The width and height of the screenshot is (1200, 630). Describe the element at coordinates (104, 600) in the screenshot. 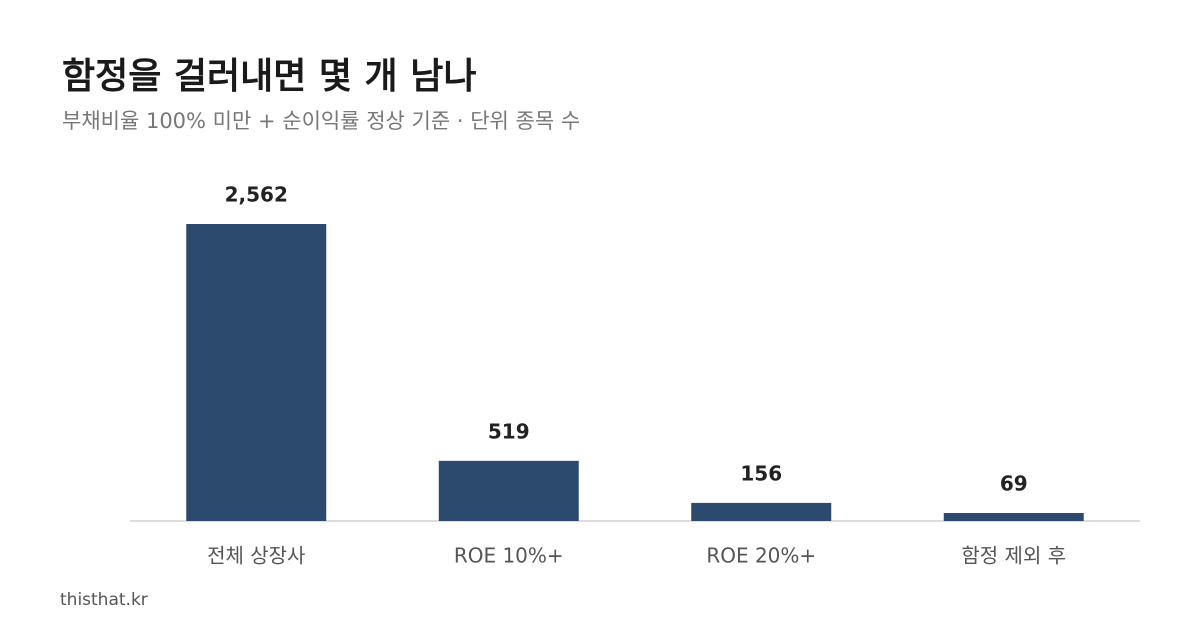

I see `source: thisthat.kr` at that location.